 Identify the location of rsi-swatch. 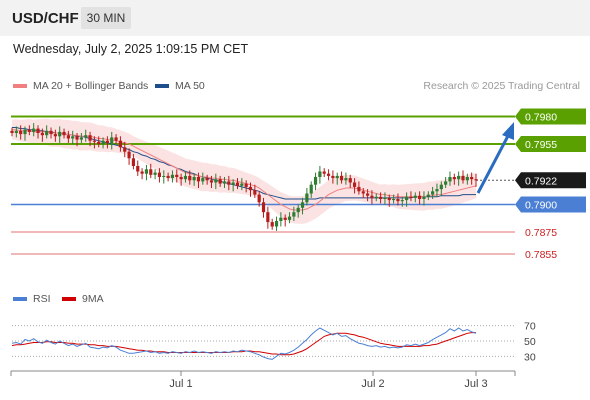
(20, 299).